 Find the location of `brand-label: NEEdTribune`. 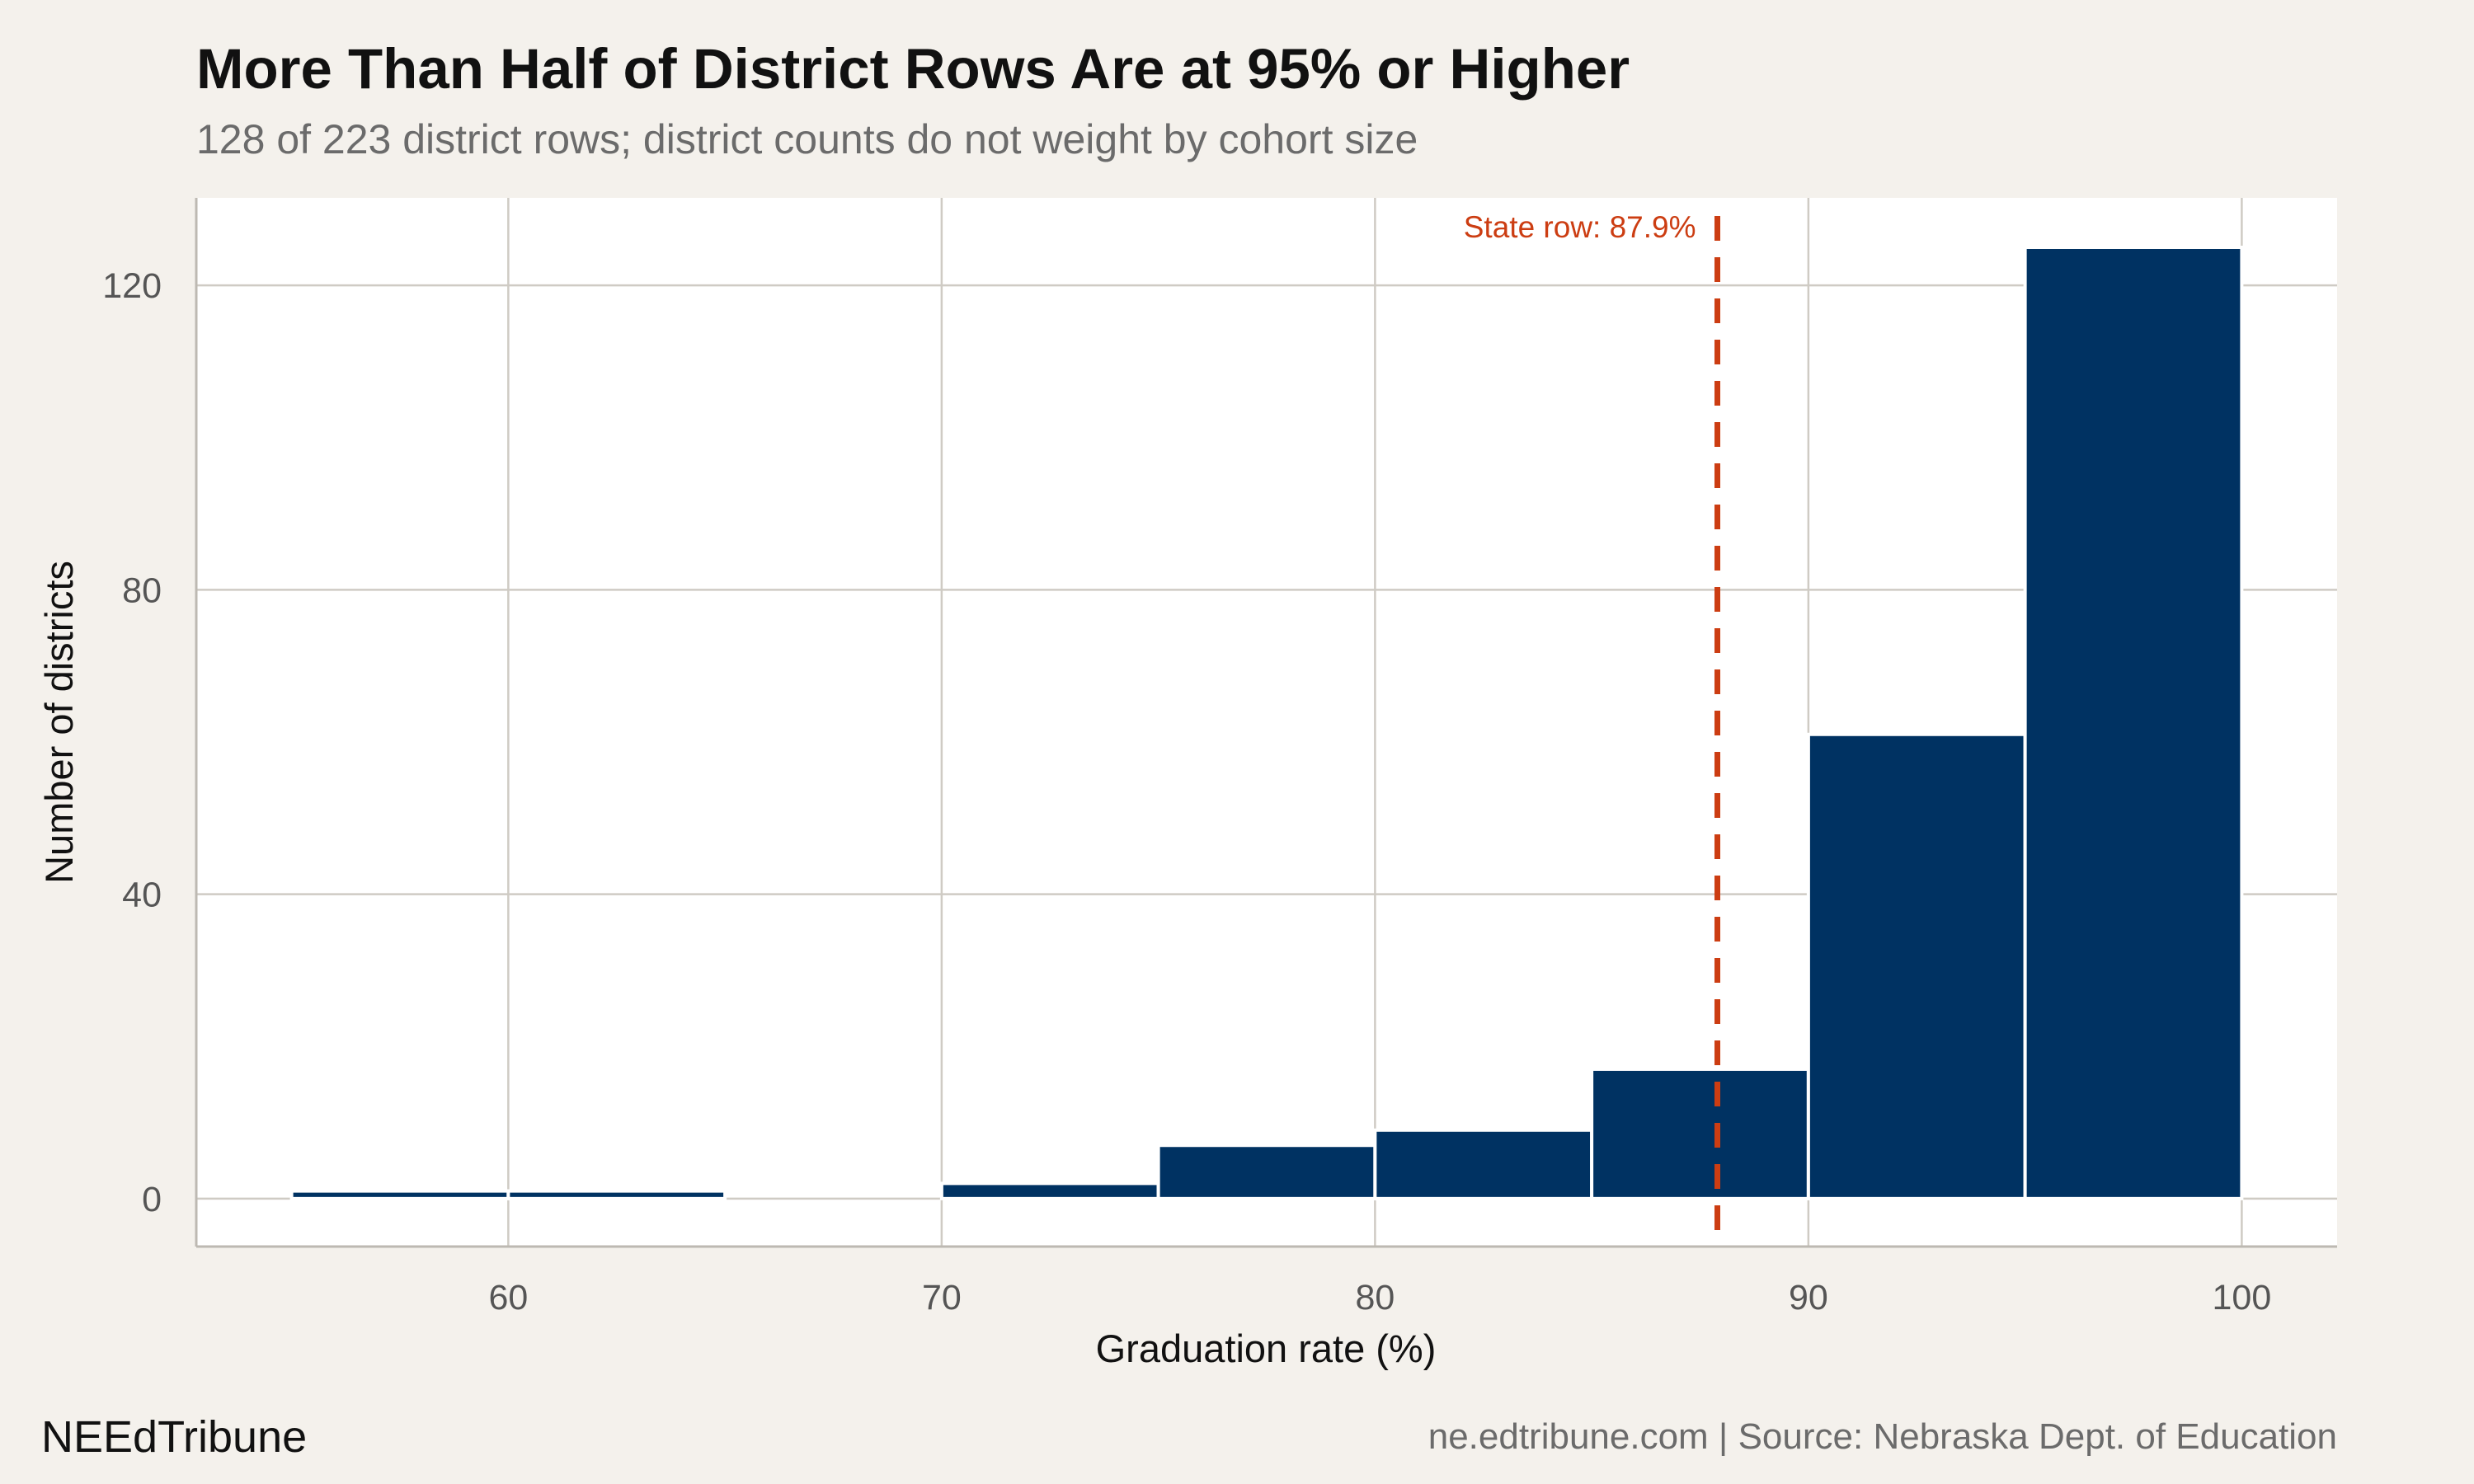

brand-label: NEEdTribune is located at coordinates (174, 1437).